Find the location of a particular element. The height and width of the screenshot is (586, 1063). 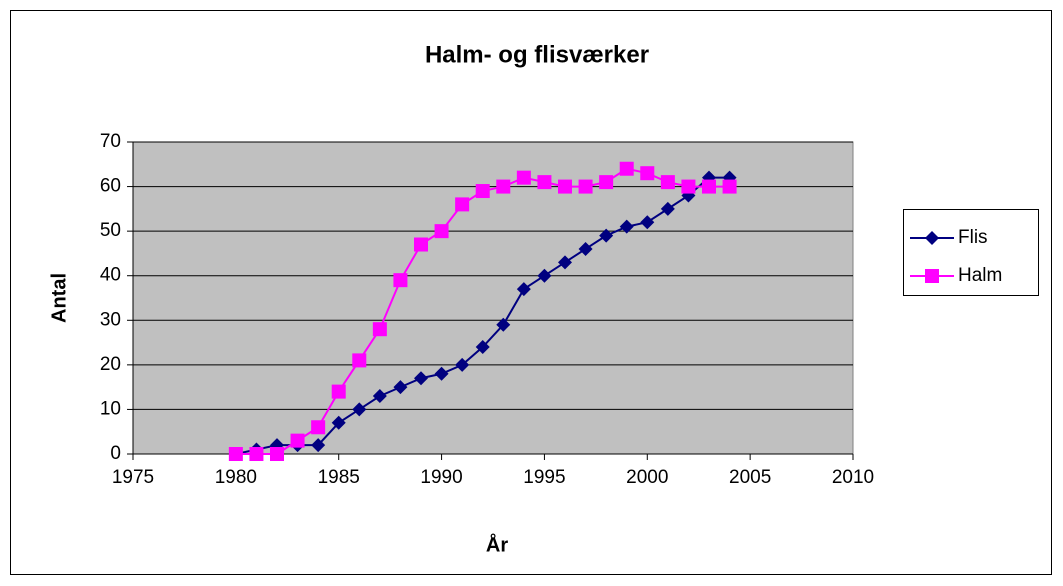

legend-label: Halm is located at coordinates (980, 275).